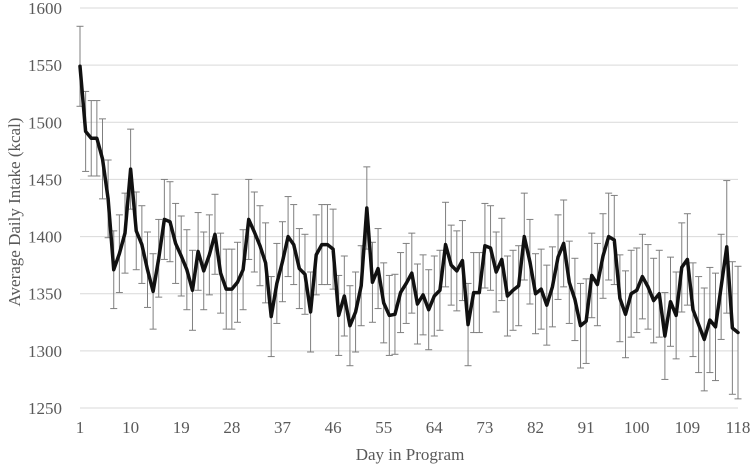 Image resolution: width=750 pixels, height=467 pixels. I want to click on x-tick-label: 37, so click(283, 427).